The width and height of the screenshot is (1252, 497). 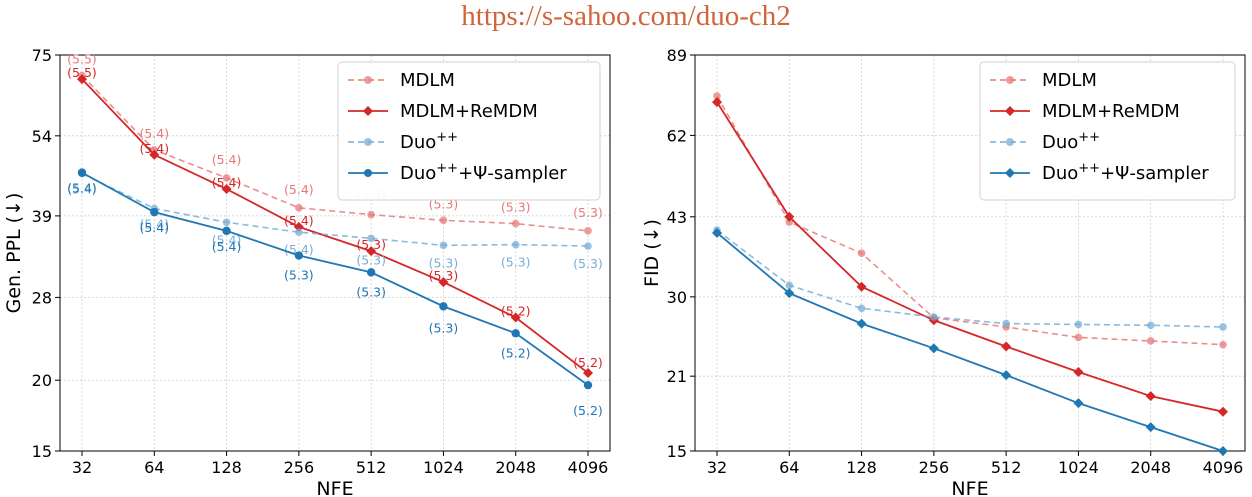 What do you see at coordinates (677, 297) in the screenshot?
I see `y-tick-label: 30` at bounding box center [677, 297].